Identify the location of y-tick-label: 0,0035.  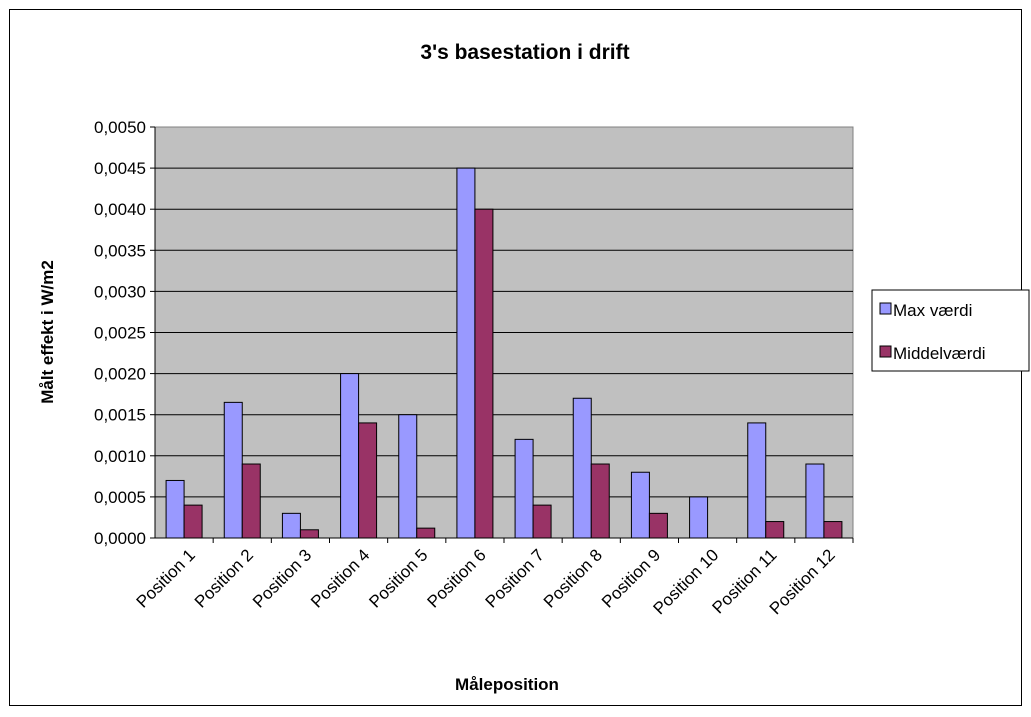
(120, 250).